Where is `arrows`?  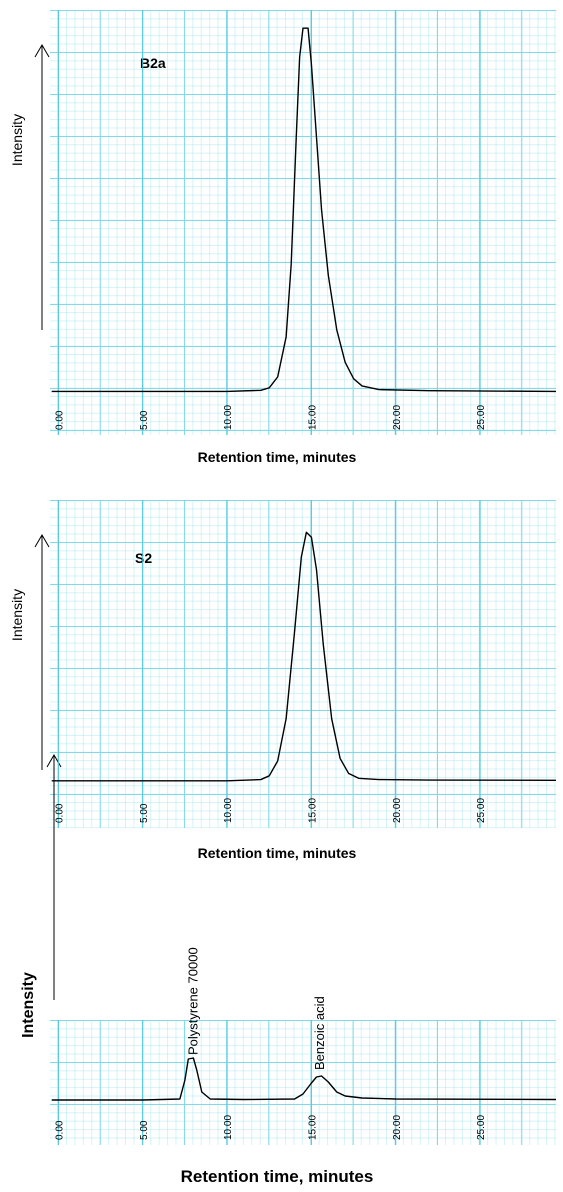
arrows is located at coordinates (48, 522).